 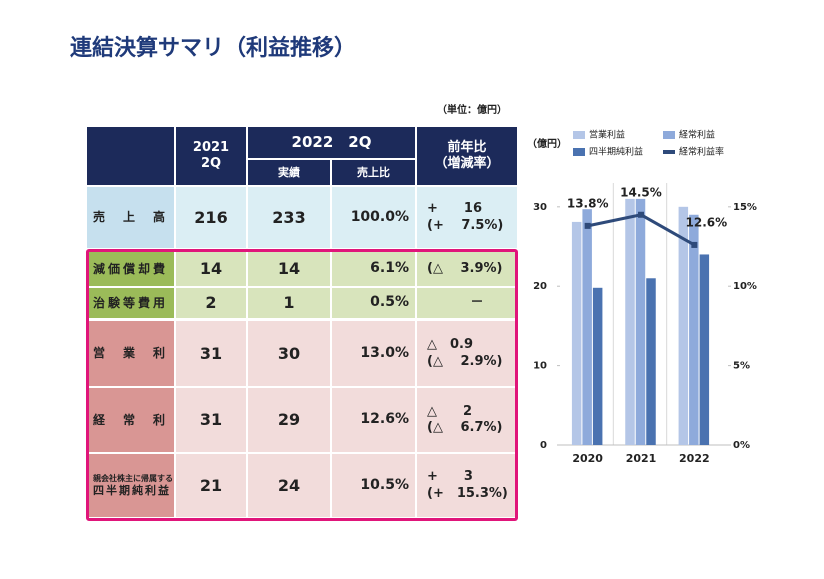 I want to click on row-label-line: 四半期純利益, so click(x=132, y=490).